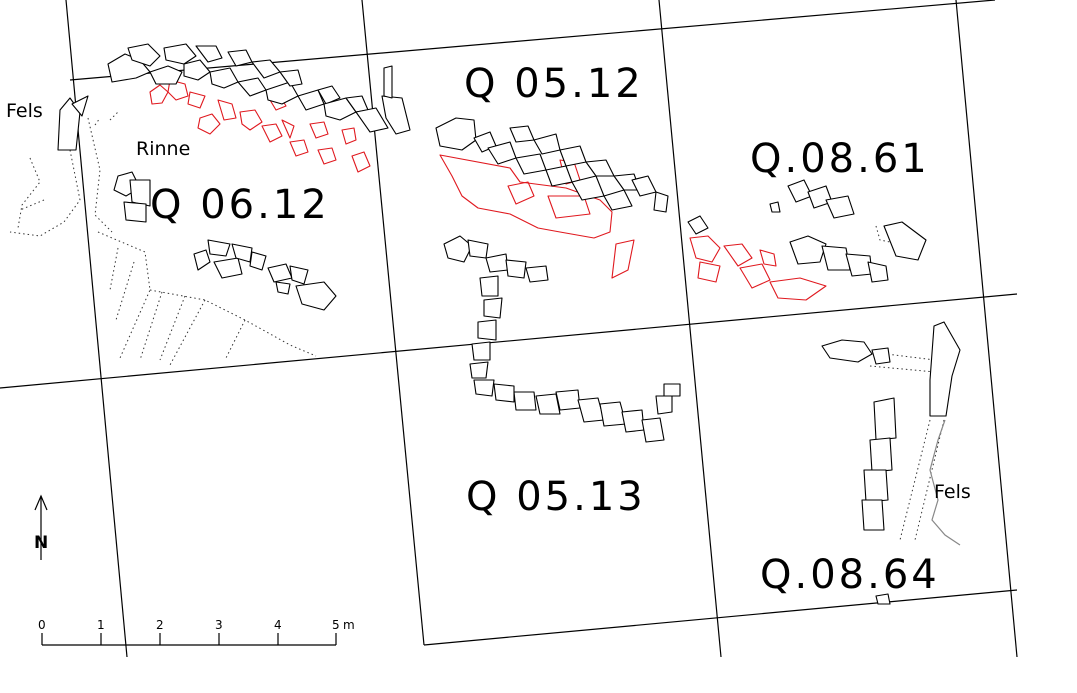  Describe the element at coordinates (196, 631) in the screenshot. I see `scale-bar: 0 1 2 3 4 5 m` at that location.